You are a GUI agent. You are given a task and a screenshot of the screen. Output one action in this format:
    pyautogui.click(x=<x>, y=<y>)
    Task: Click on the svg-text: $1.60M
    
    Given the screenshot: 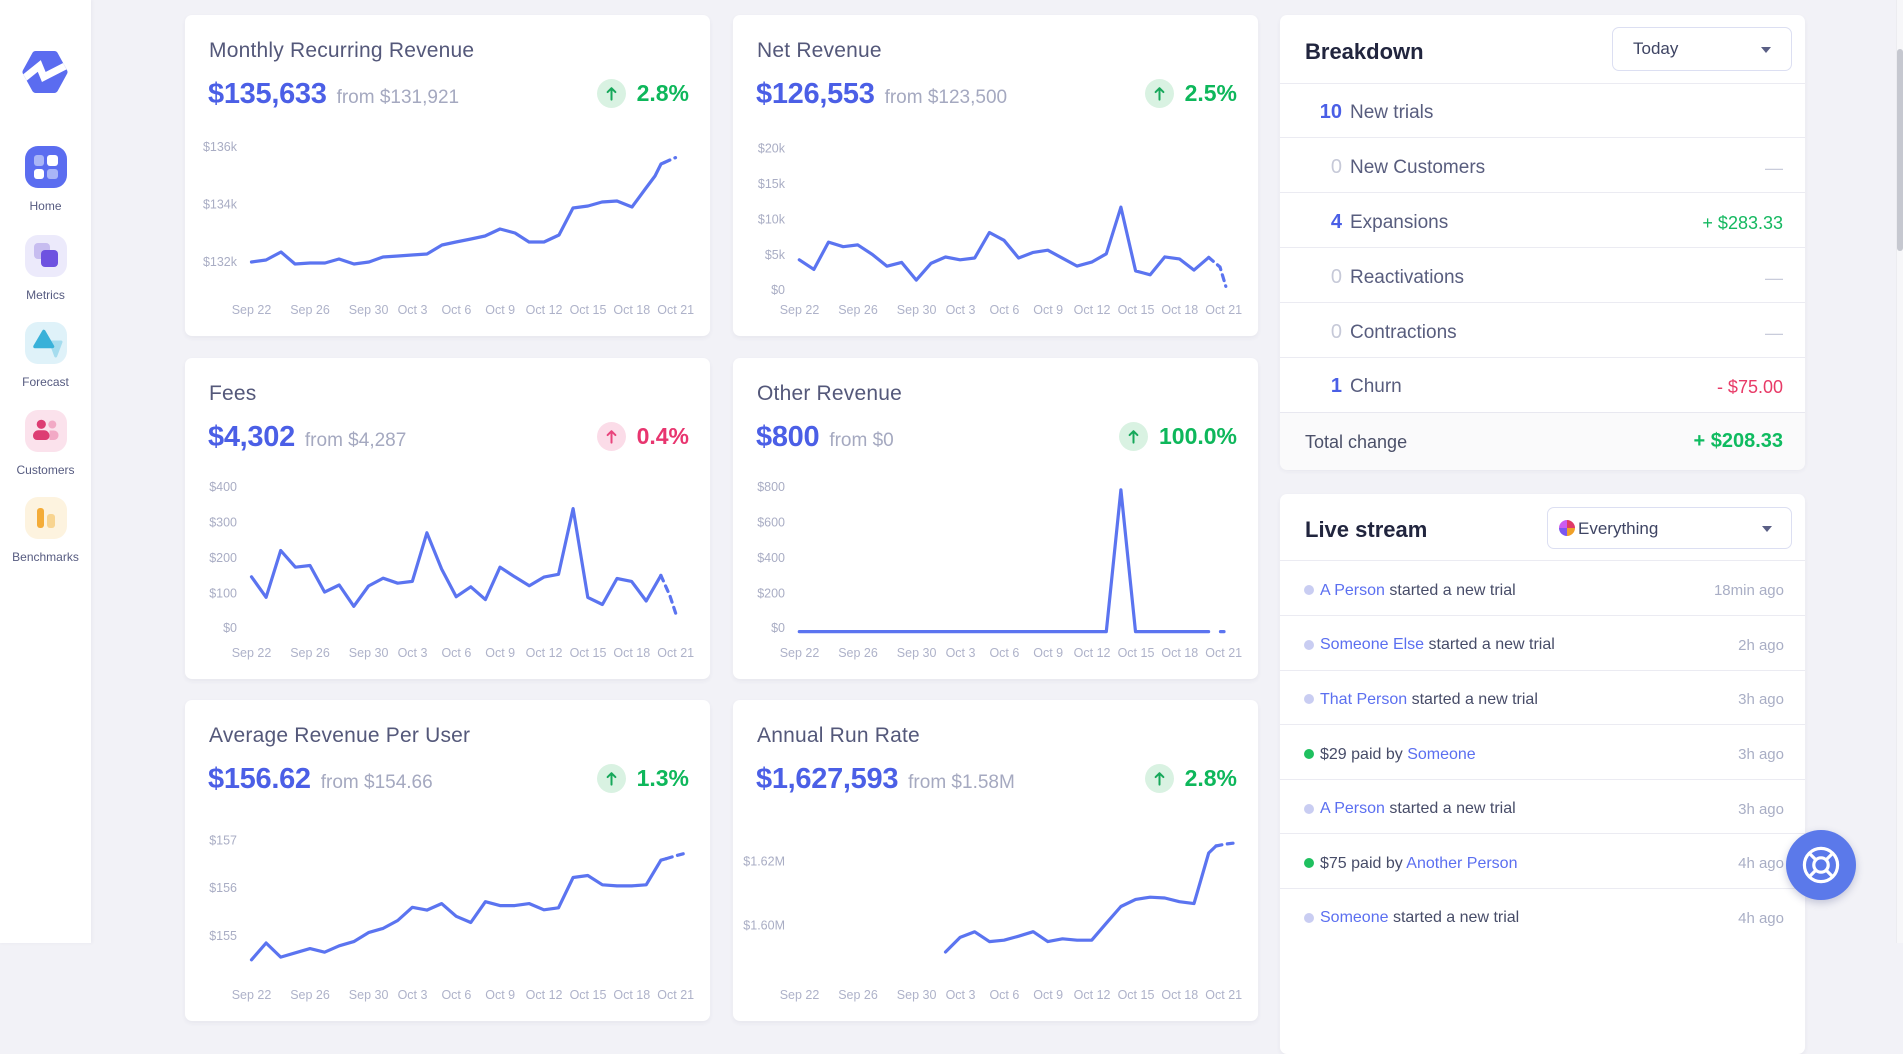 What is the action you would take?
    pyautogui.click(x=764, y=926)
    